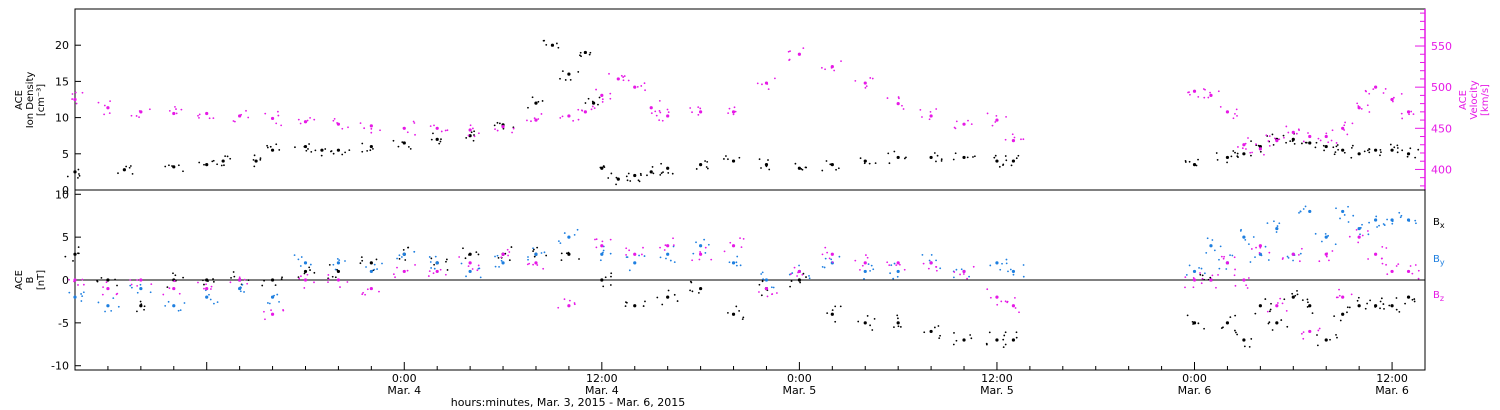 Image resolution: width=1500 pixels, height=410 pixels. Describe the element at coordinates (1441, 169) in the screenshot. I see `top-right-tick-label: 400` at that location.